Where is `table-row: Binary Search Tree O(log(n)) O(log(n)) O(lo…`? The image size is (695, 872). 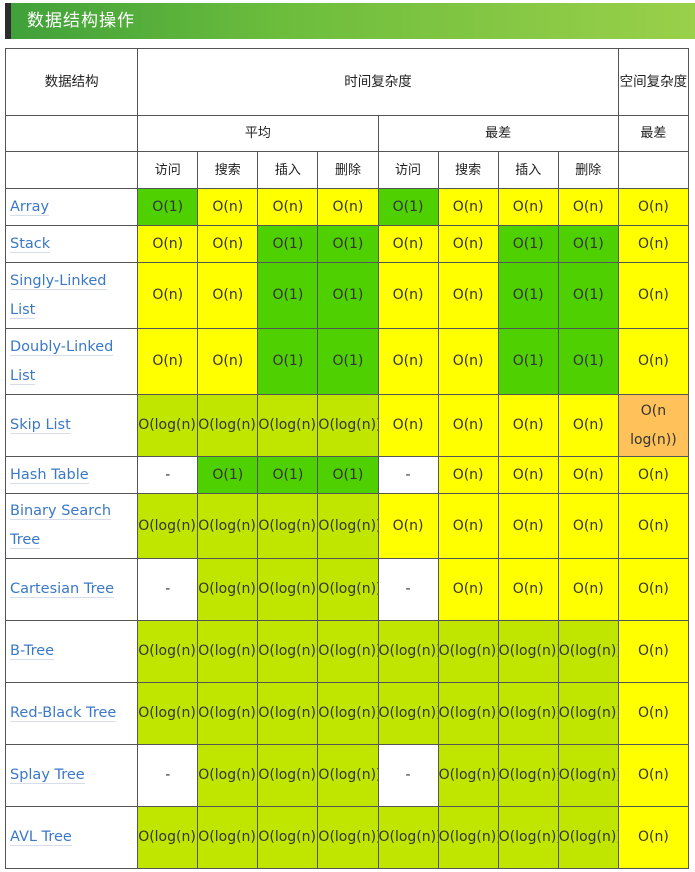
table-row: Binary Search Tree O(log(n)) O(log(n)) O(lo… is located at coordinates (347, 526).